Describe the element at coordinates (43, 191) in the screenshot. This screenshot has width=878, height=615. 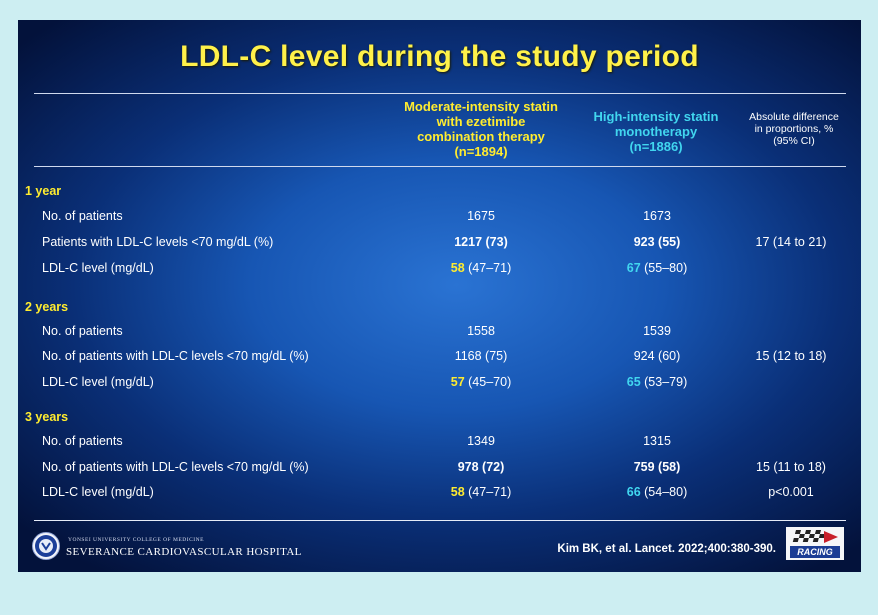
I see `section-label: 1 year` at that location.